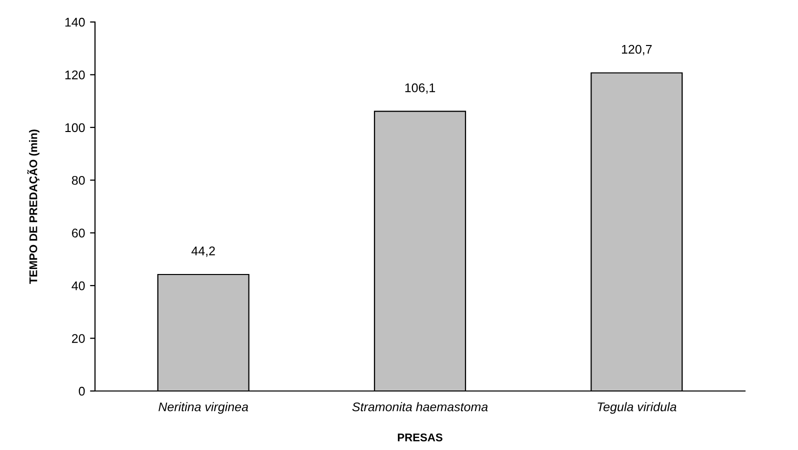 The image size is (798, 450). What do you see at coordinates (75, 22) in the screenshot?
I see `y-tick-label: 140` at bounding box center [75, 22].